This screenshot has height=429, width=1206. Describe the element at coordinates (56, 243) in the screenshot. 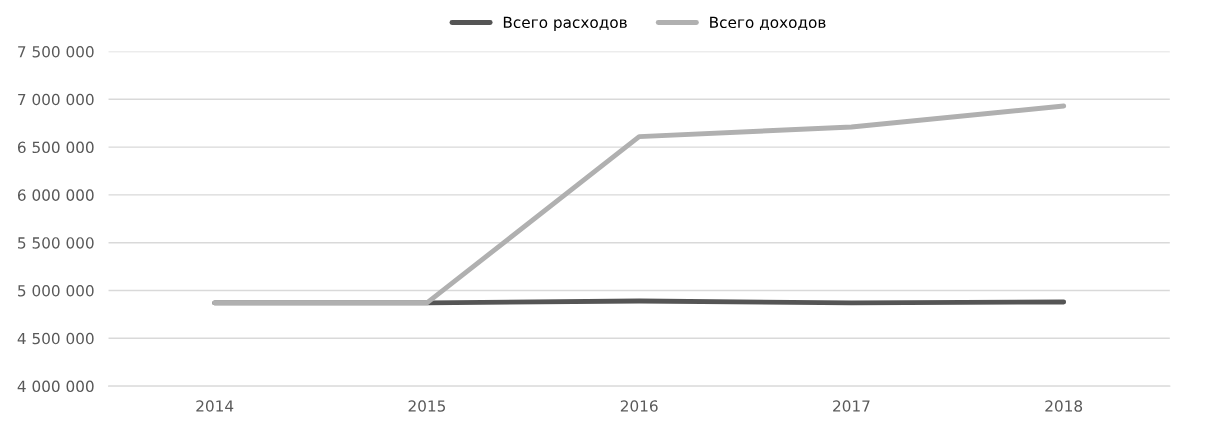

I see `y-tick-label: 5 500 000` at that location.